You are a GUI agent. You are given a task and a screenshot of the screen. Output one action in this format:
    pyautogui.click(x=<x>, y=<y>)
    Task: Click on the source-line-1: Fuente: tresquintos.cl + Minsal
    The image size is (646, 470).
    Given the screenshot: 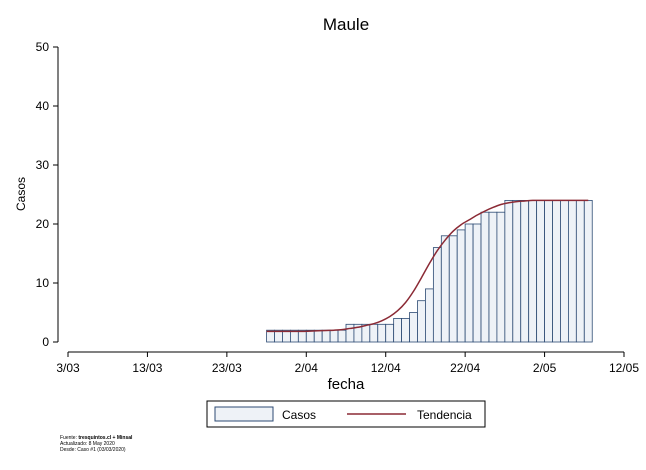 What is the action you would take?
    pyautogui.click(x=96, y=438)
    